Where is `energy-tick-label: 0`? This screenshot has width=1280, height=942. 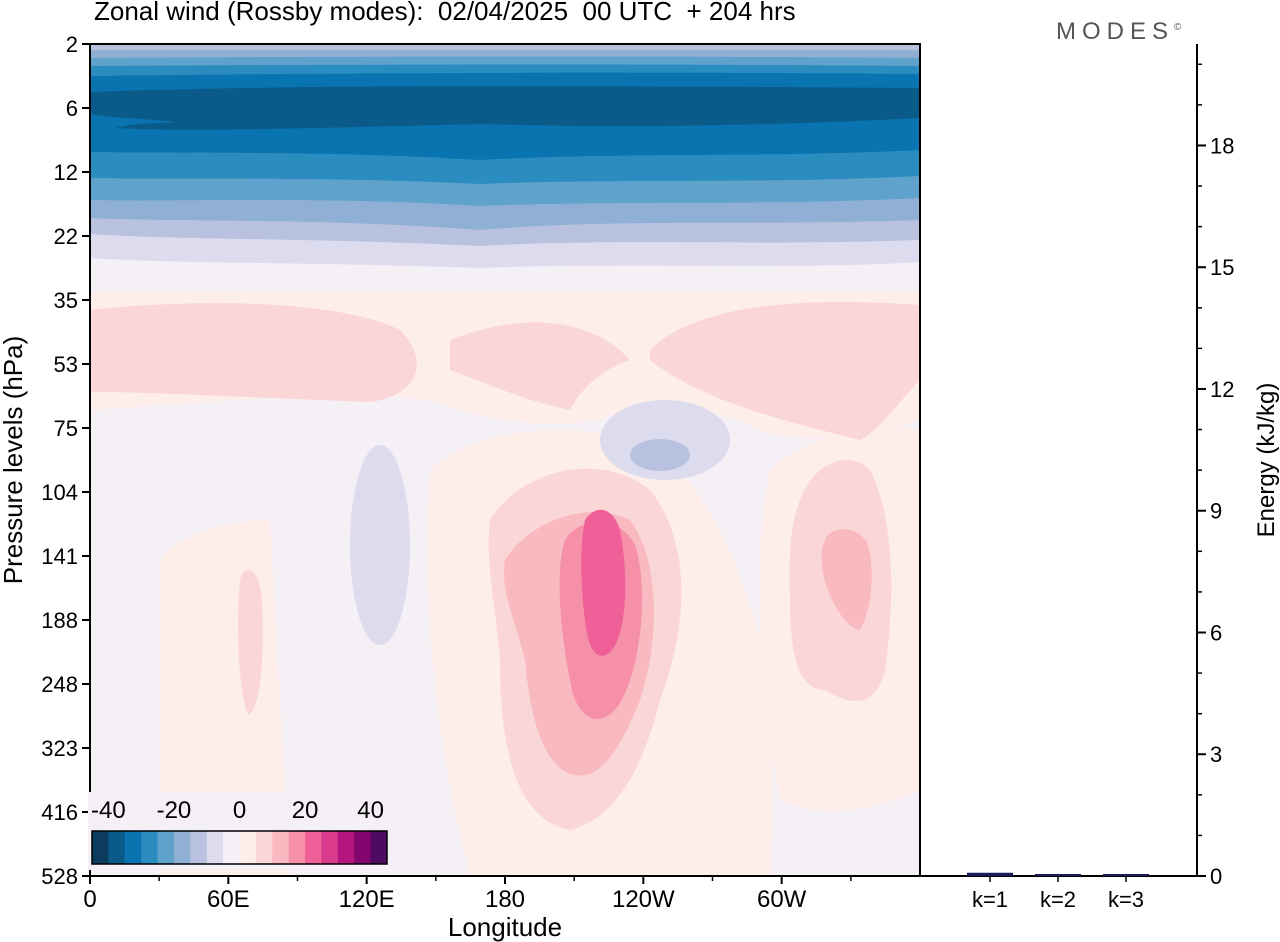 energy-tick-label: 0 is located at coordinates (1216, 876).